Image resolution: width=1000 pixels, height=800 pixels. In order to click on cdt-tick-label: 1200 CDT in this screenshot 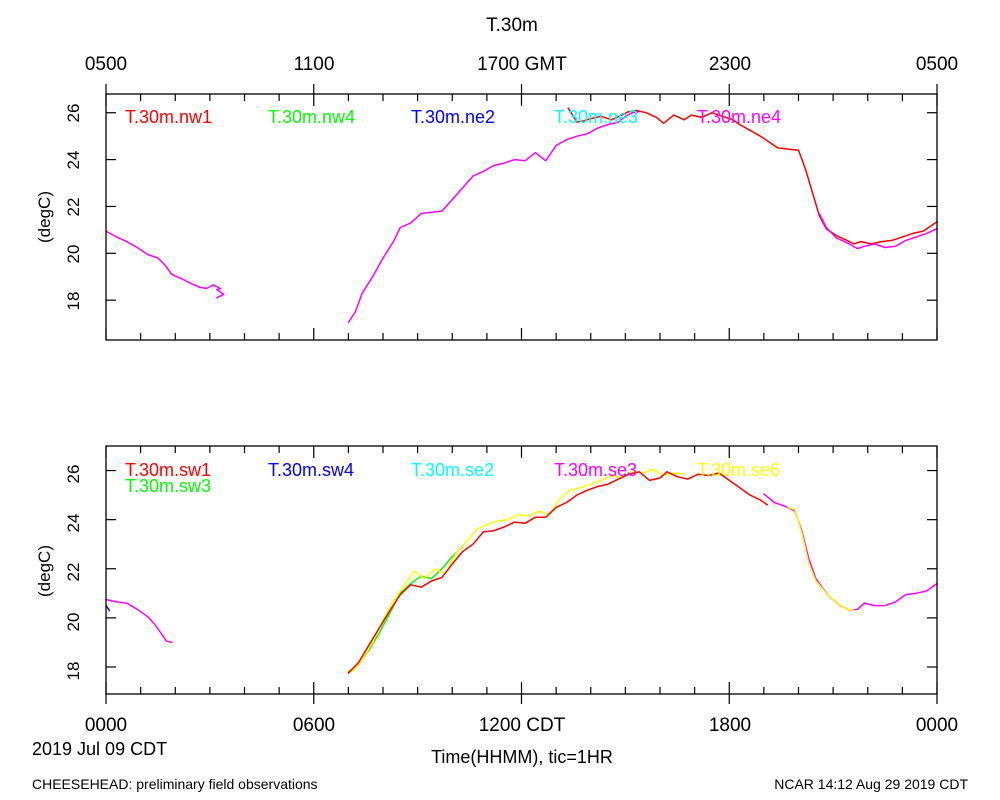, I will do `click(522, 725)`.